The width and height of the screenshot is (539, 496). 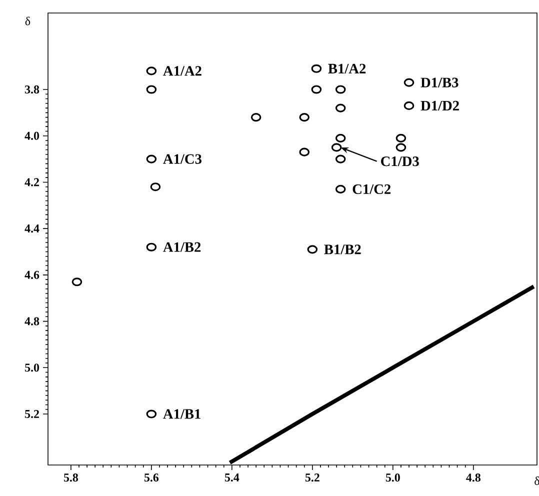 I want to click on y-tick-label: 4.0, so click(x=32, y=136).